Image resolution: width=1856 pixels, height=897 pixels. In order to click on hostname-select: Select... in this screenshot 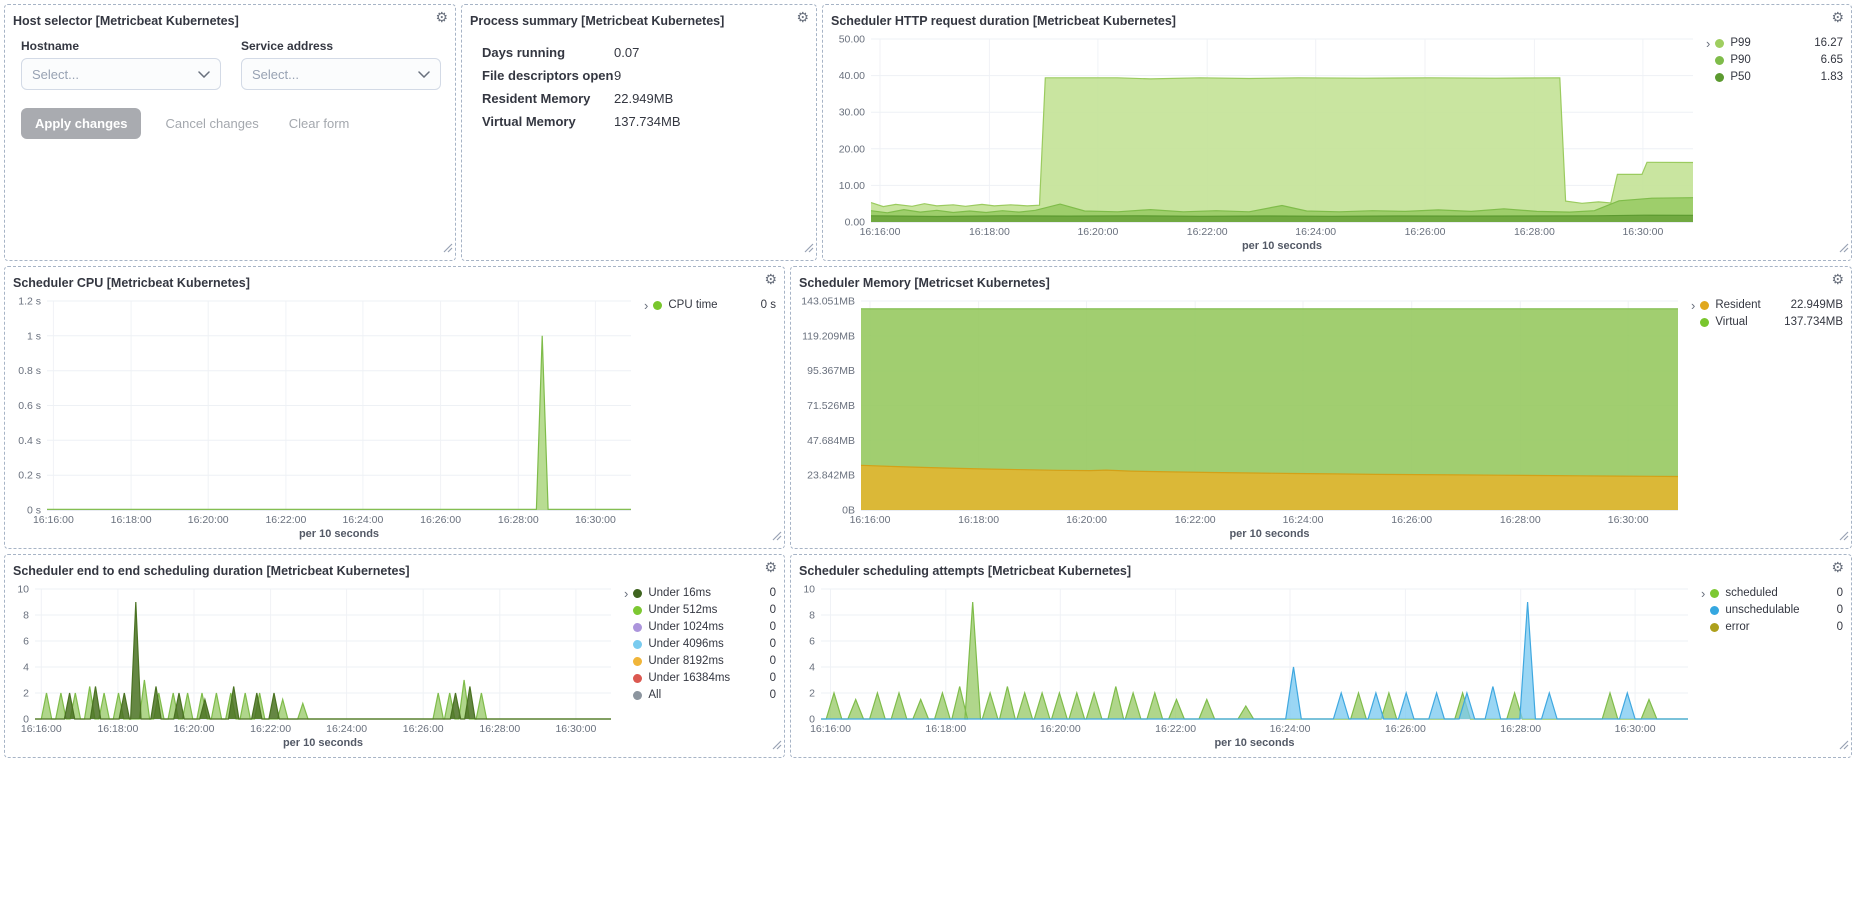, I will do `click(121, 74)`.